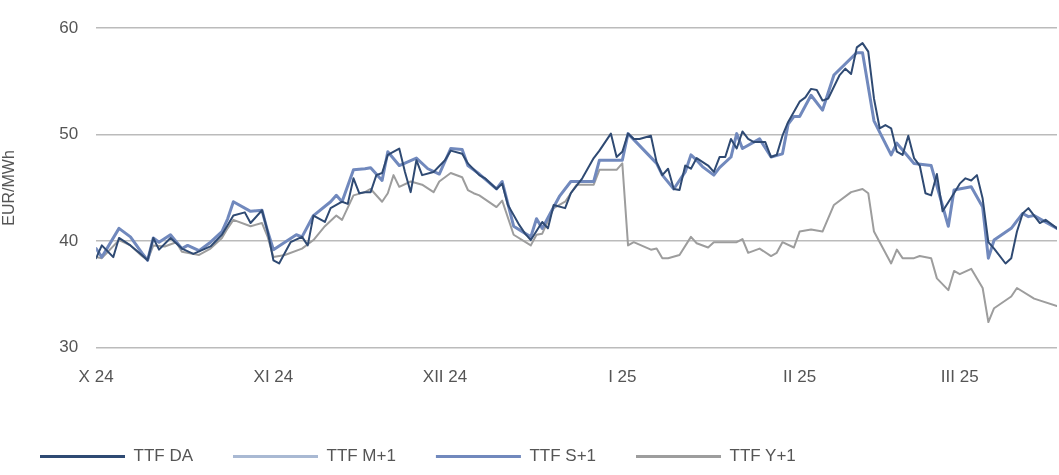 This screenshot has width=1059, height=475. Describe the element at coordinates (273, 377) in the screenshot. I see `x-tick-label: XI 24` at that location.